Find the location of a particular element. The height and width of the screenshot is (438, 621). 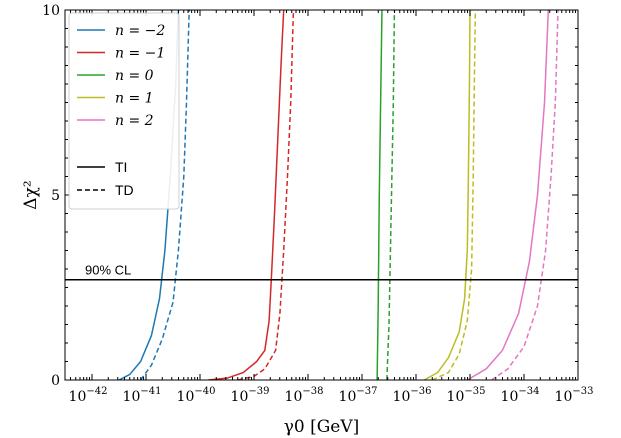

y-tick-label: 0 is located at coordinates (55, 381).